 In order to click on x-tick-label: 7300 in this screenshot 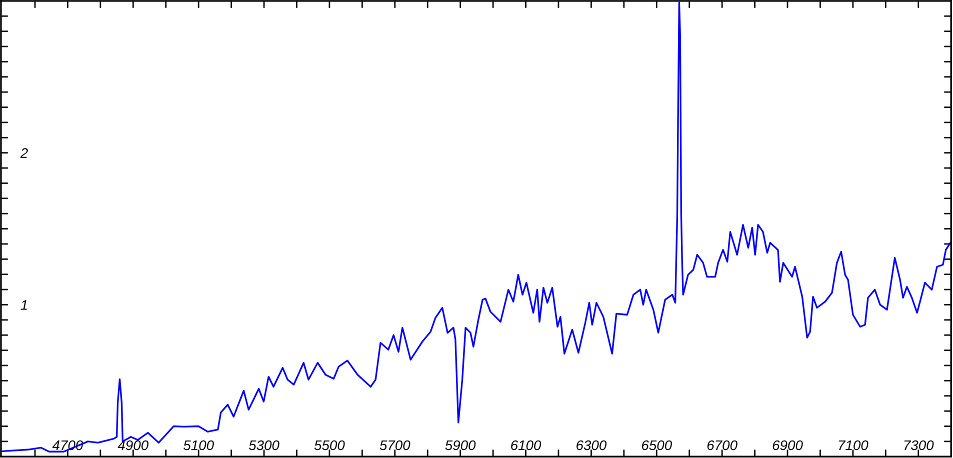, I will do `click(919, 445)`.